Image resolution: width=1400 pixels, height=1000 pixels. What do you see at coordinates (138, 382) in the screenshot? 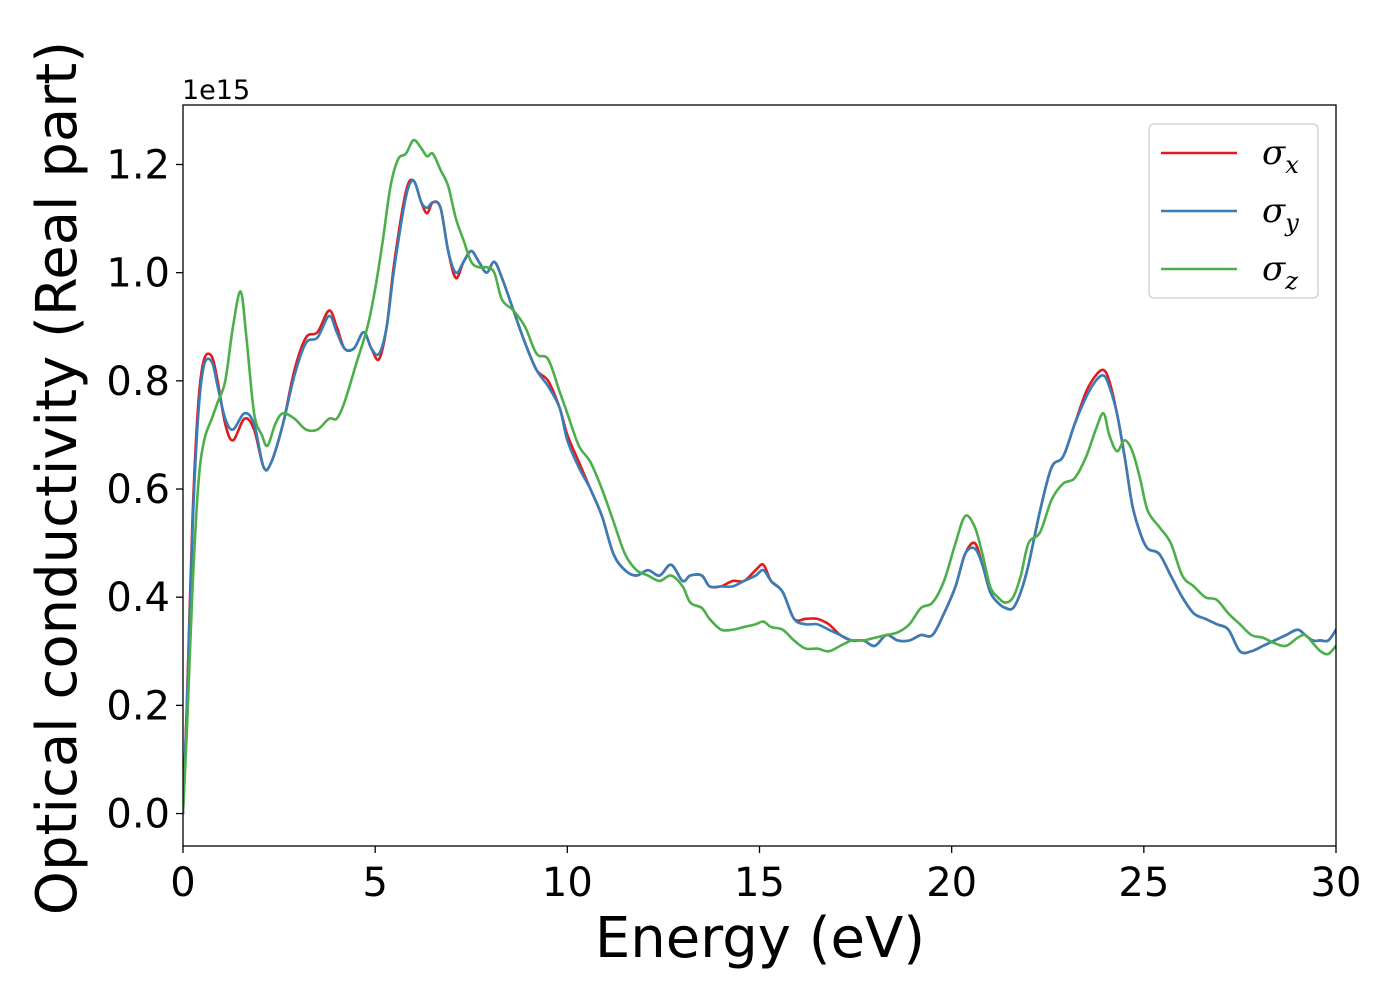
I see `y-tick-label: 0.8` at bounding box center [138, 382].